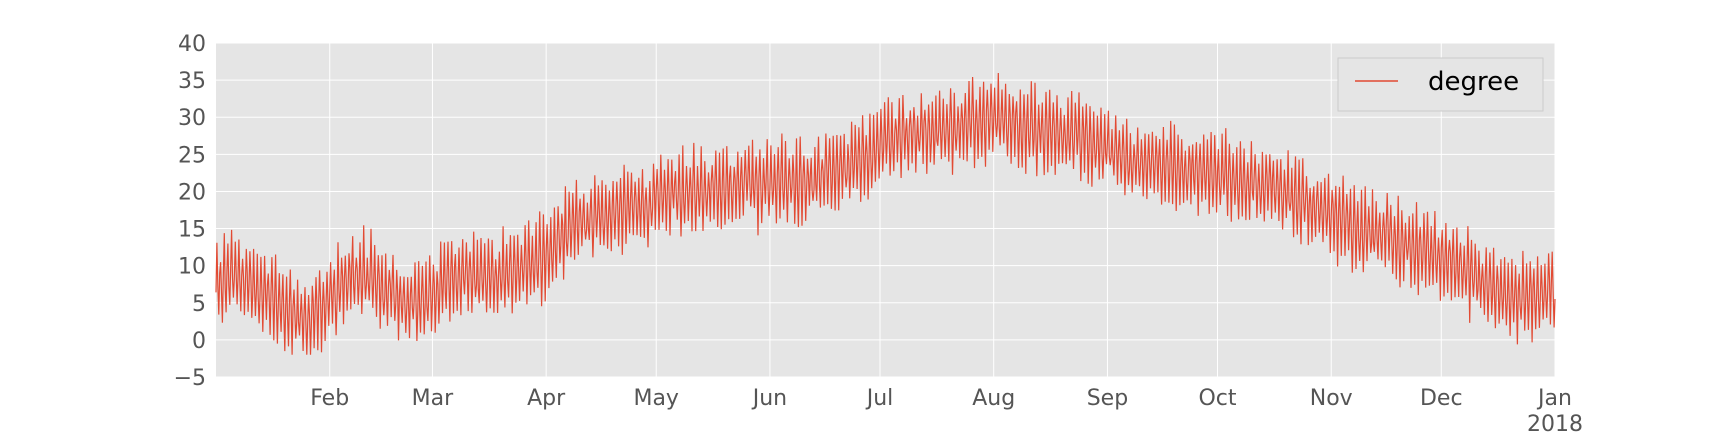  Describe the element at coordinates (1555, 409) in the screenshot. I see `x-tick-label: Jan 2018` at that location.